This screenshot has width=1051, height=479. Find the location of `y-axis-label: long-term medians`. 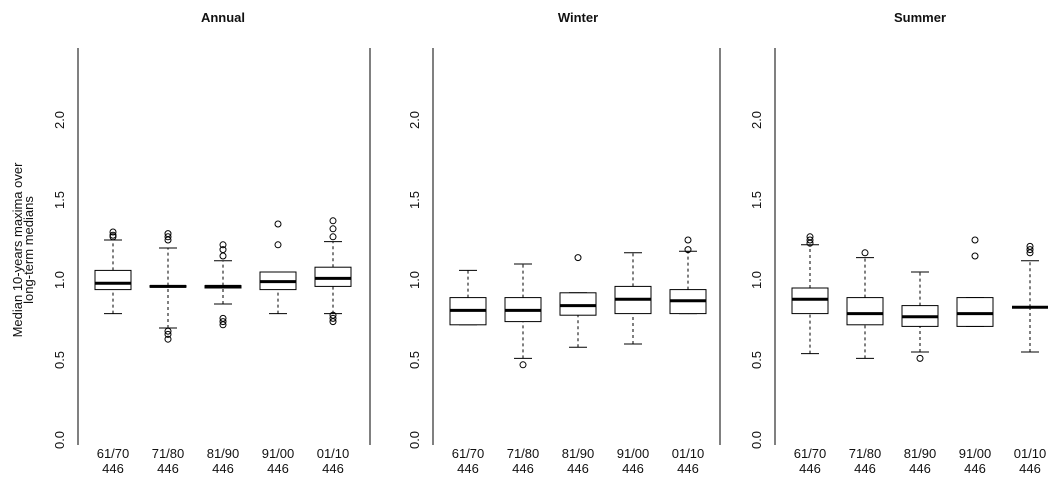

y-axis-label: long-term medians is located at coordinates (28, 250).